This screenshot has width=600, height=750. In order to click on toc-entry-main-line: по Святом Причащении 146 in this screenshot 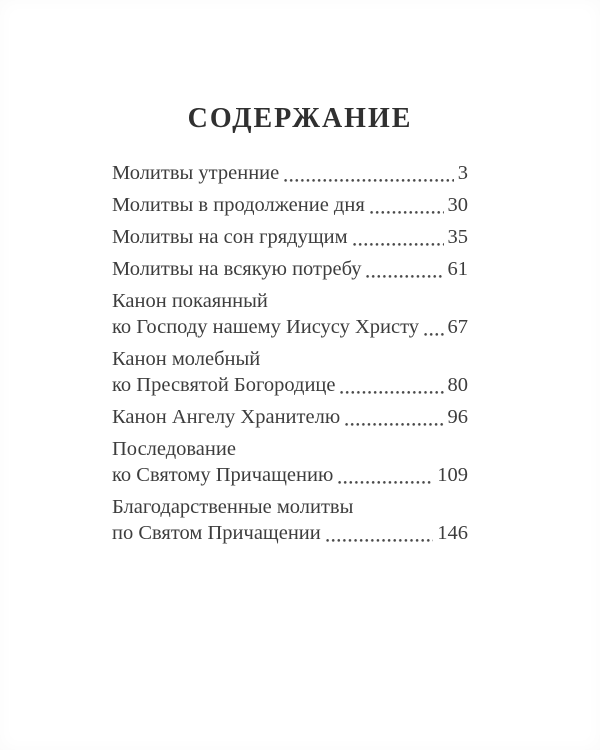, I will do `click(290, 533)`.